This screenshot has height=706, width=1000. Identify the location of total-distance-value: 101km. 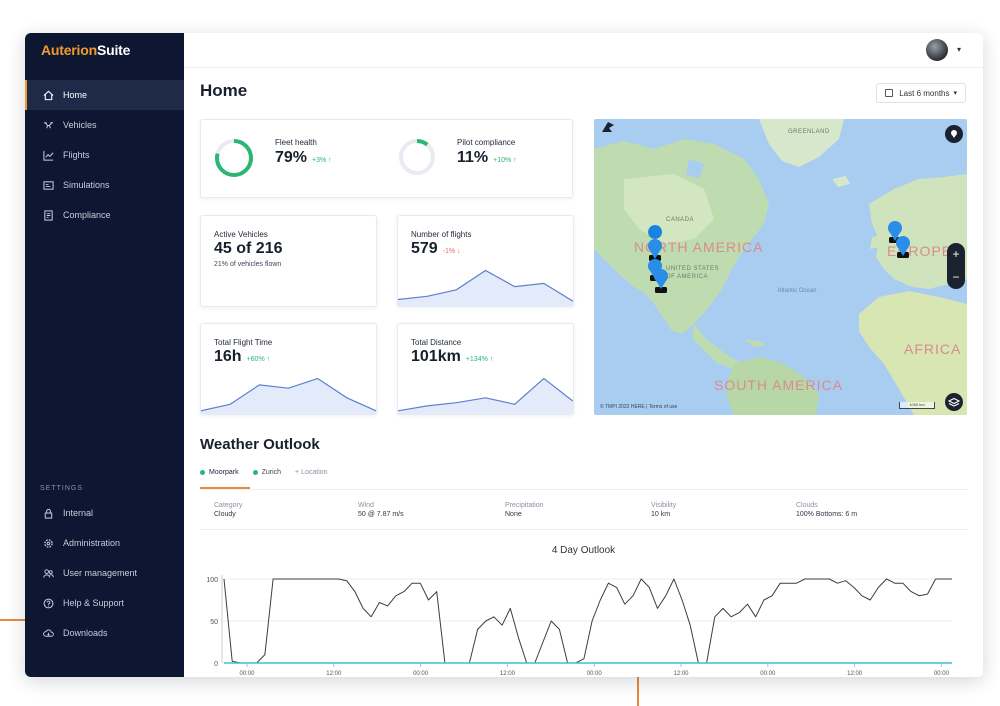
(436, 356).